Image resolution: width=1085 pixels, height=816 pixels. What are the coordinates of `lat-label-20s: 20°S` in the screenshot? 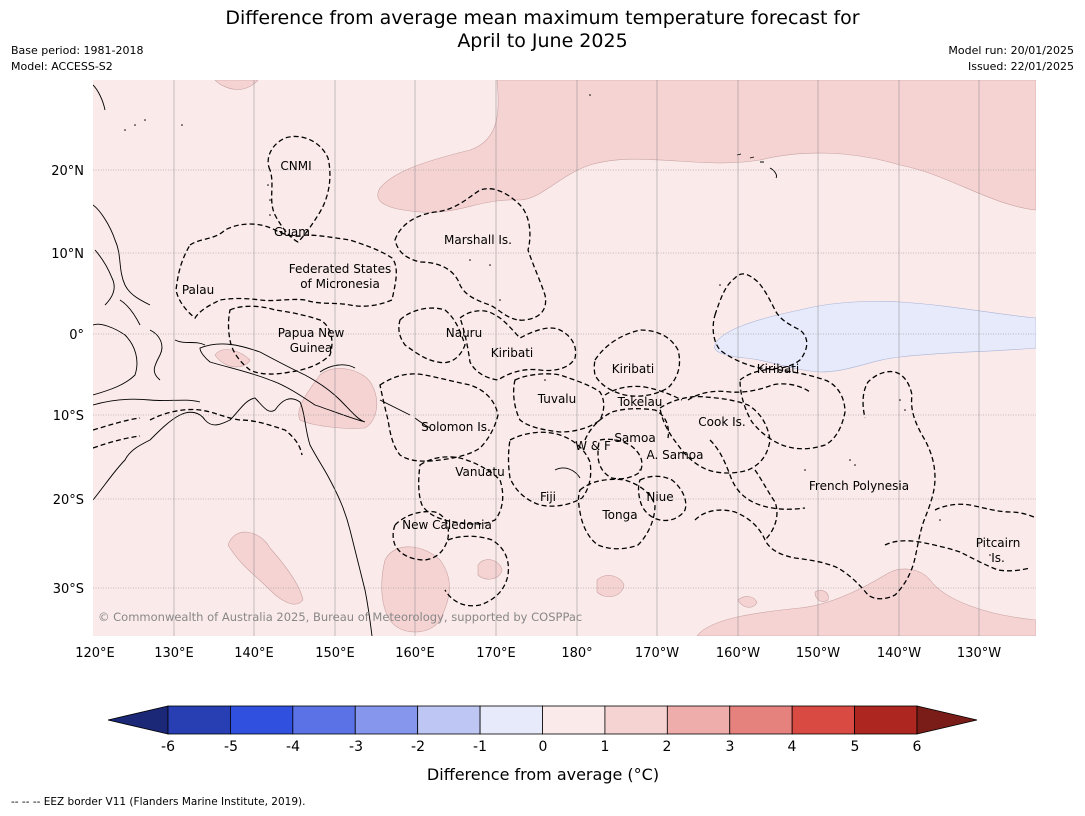 It's located at (68, 500).